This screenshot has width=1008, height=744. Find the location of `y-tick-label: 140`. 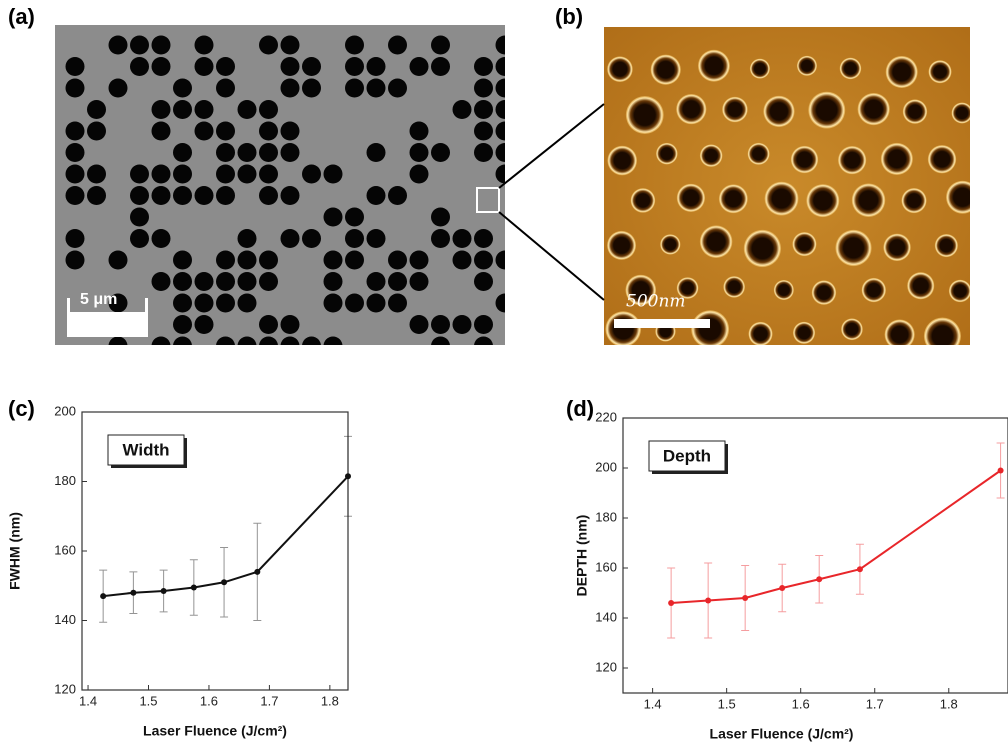

y-tick-label: 140 is located at coordinates (606, 616).